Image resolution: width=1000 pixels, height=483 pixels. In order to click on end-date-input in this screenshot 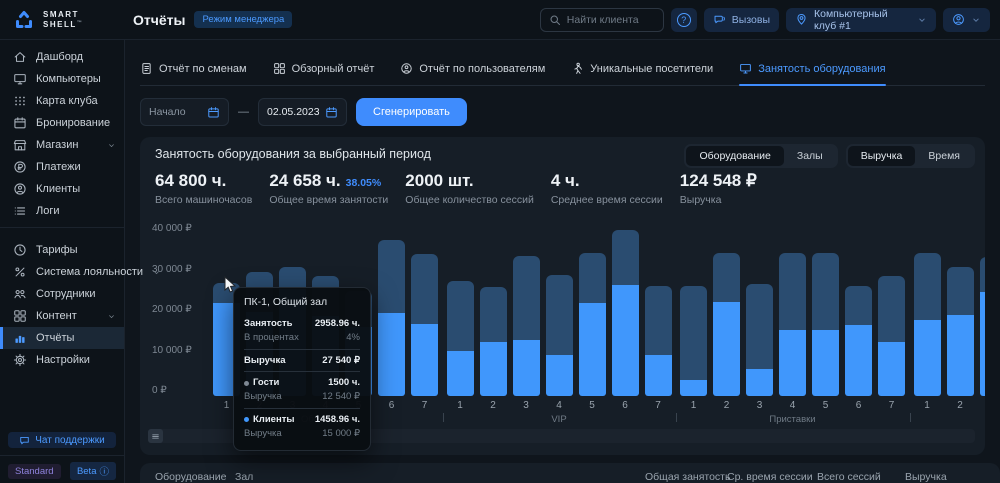, I will do `click(293, 112)`.